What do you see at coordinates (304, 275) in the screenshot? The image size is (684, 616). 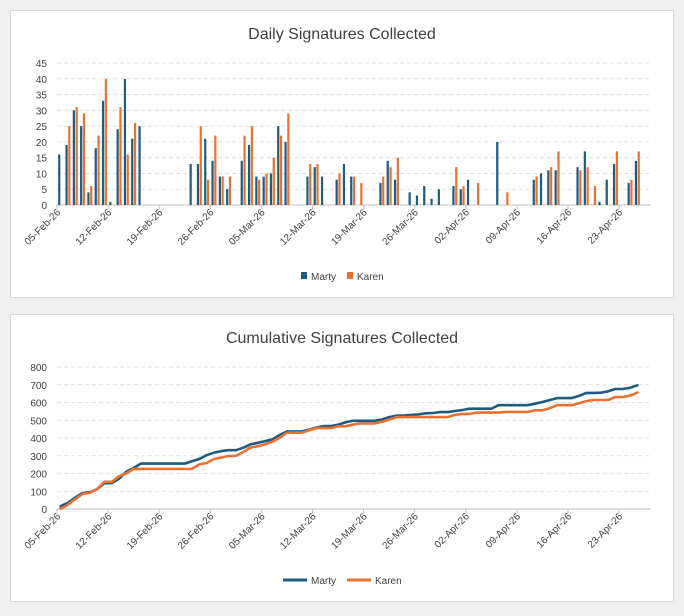 I see `legend-swatch-marty` at bounding box center [304, 275].